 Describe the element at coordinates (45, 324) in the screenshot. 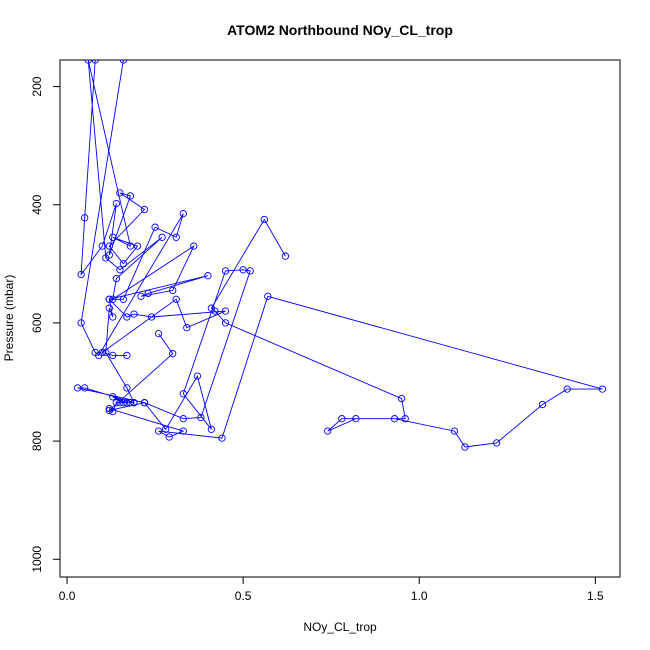

I see `y-axis: 200 400 600 800 1000` at that location.